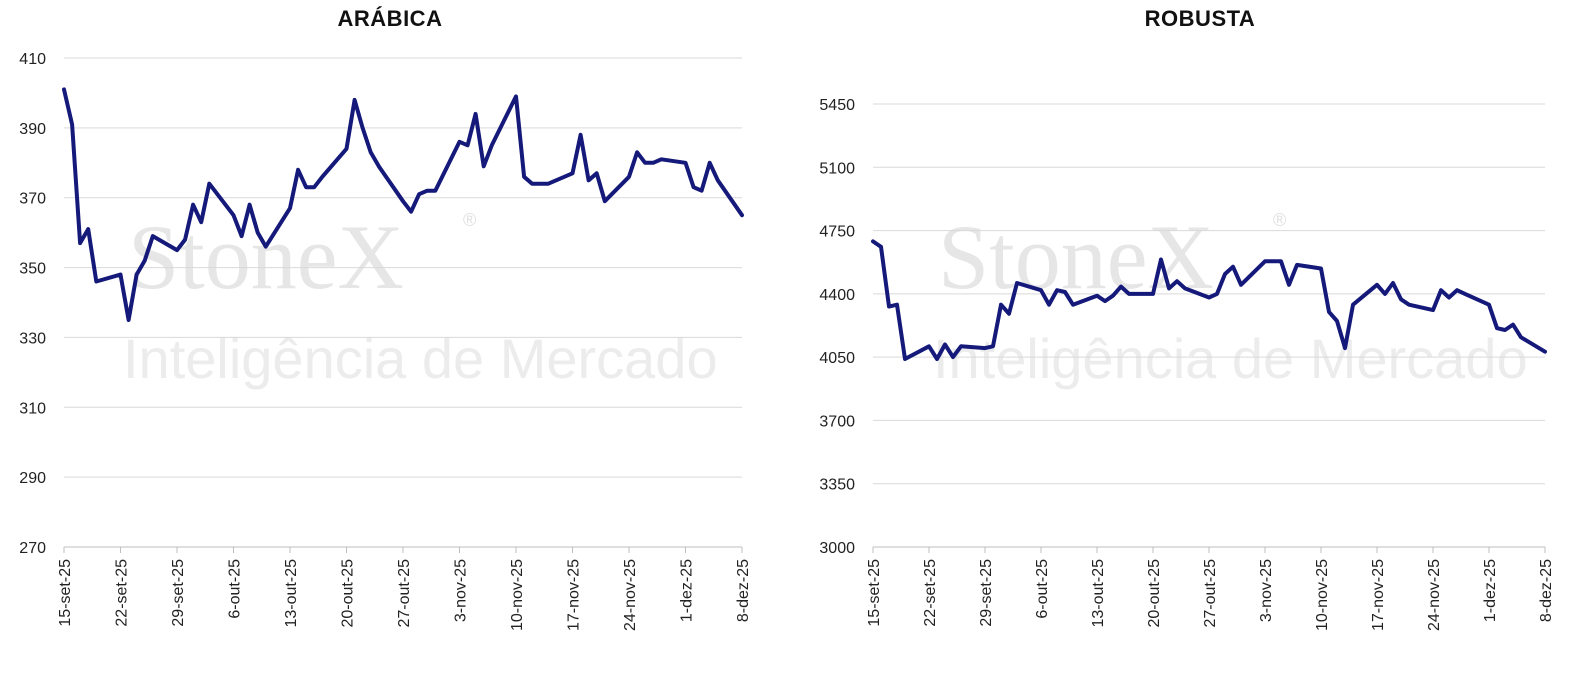 This screenshot has height=676, width=1595. What do you see at coordinates (32, 548) in the screenshot?
I see `y-tick-label: 270` at bounding box center [32, 548].